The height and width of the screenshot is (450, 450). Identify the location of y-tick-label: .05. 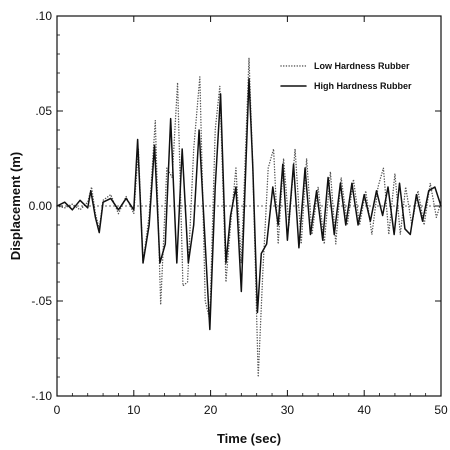
(43, 111).